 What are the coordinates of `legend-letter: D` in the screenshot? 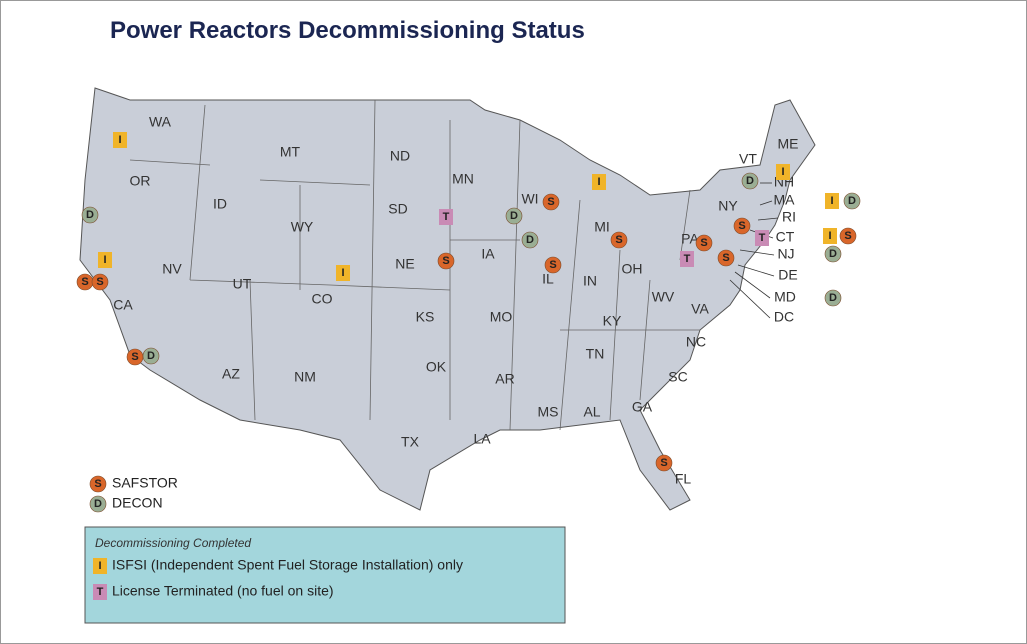 It's located at (98, 504).